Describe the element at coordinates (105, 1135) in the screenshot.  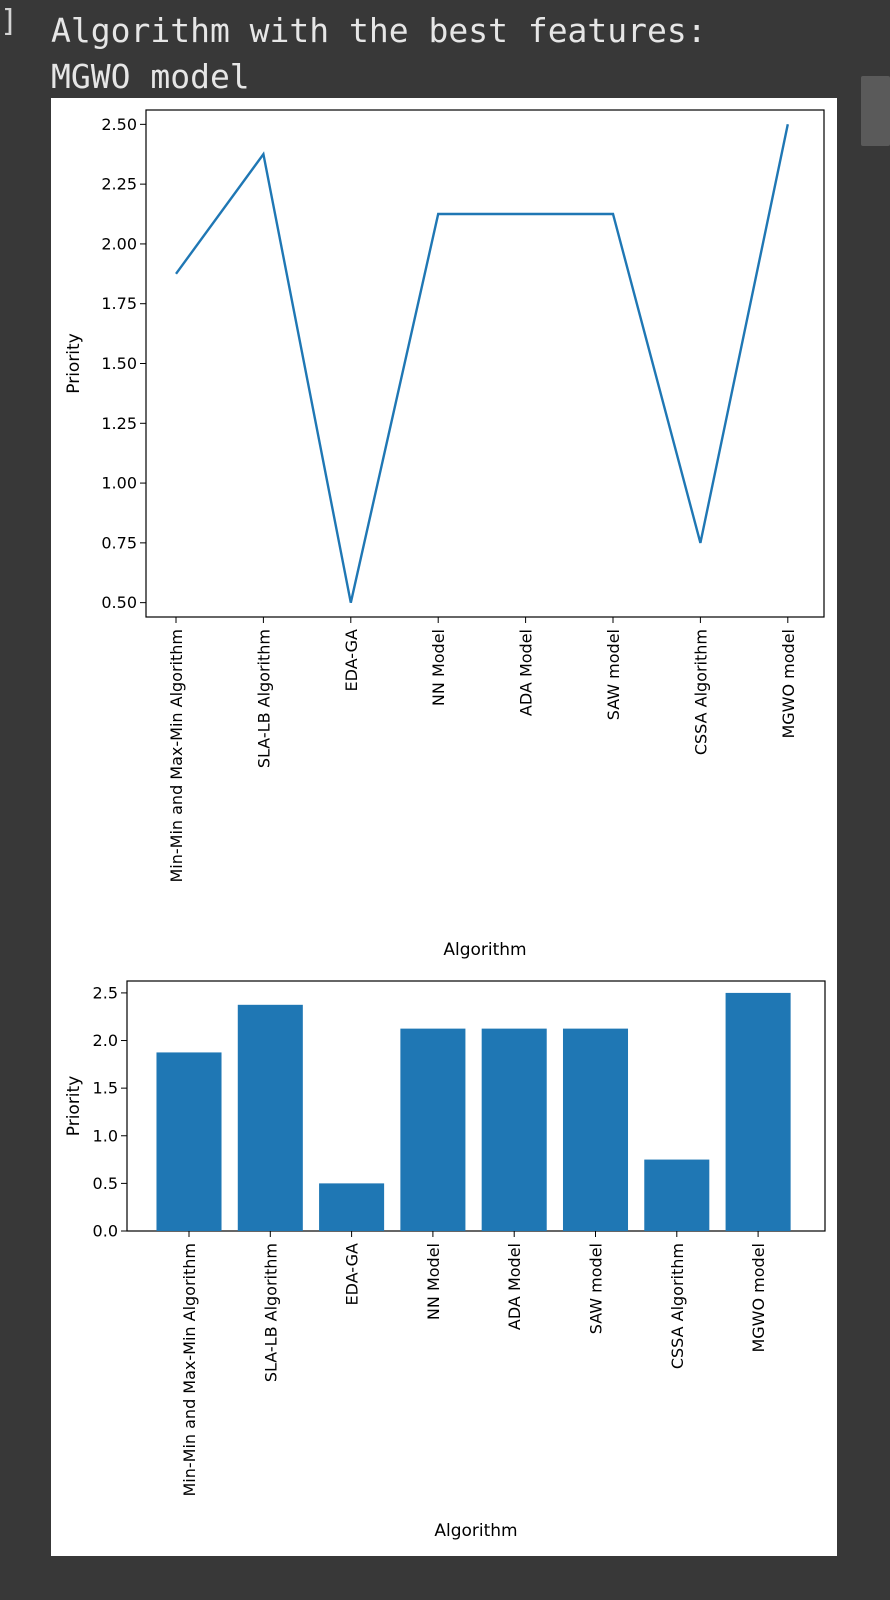
I see `y-tick-label: 1.0` at that location.